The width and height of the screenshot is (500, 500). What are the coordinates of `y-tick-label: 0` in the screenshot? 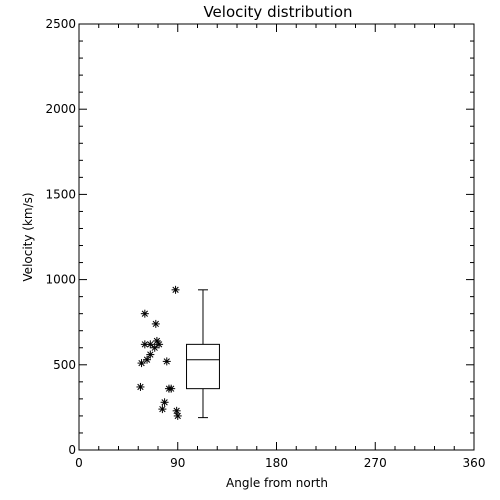 It's located at (72, 450).